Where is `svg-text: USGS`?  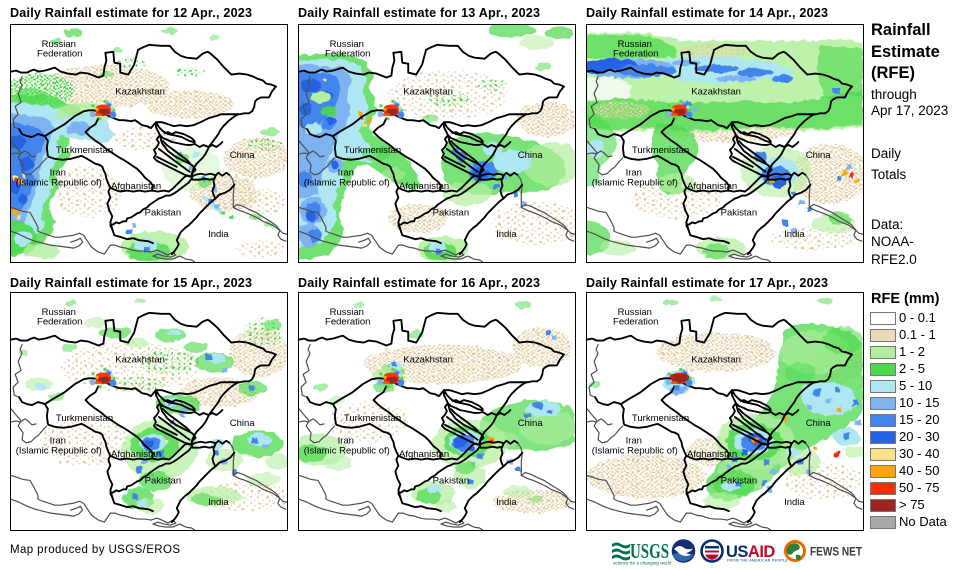 svg-text: USGS is located at coordinates (649, 551).